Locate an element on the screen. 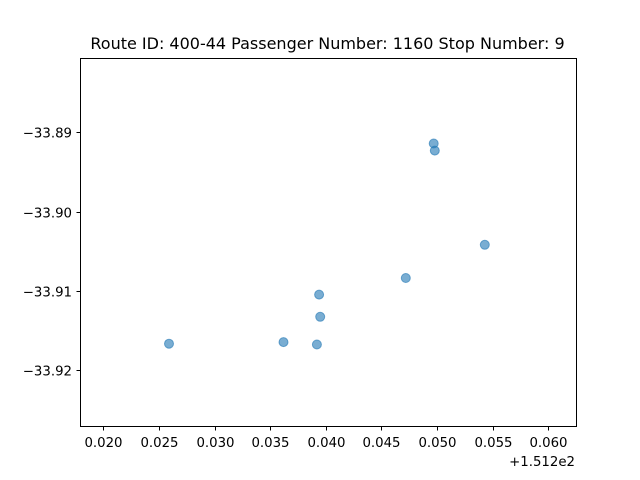  y-tick-label: −33.90 is located at coordinates (47, 214).